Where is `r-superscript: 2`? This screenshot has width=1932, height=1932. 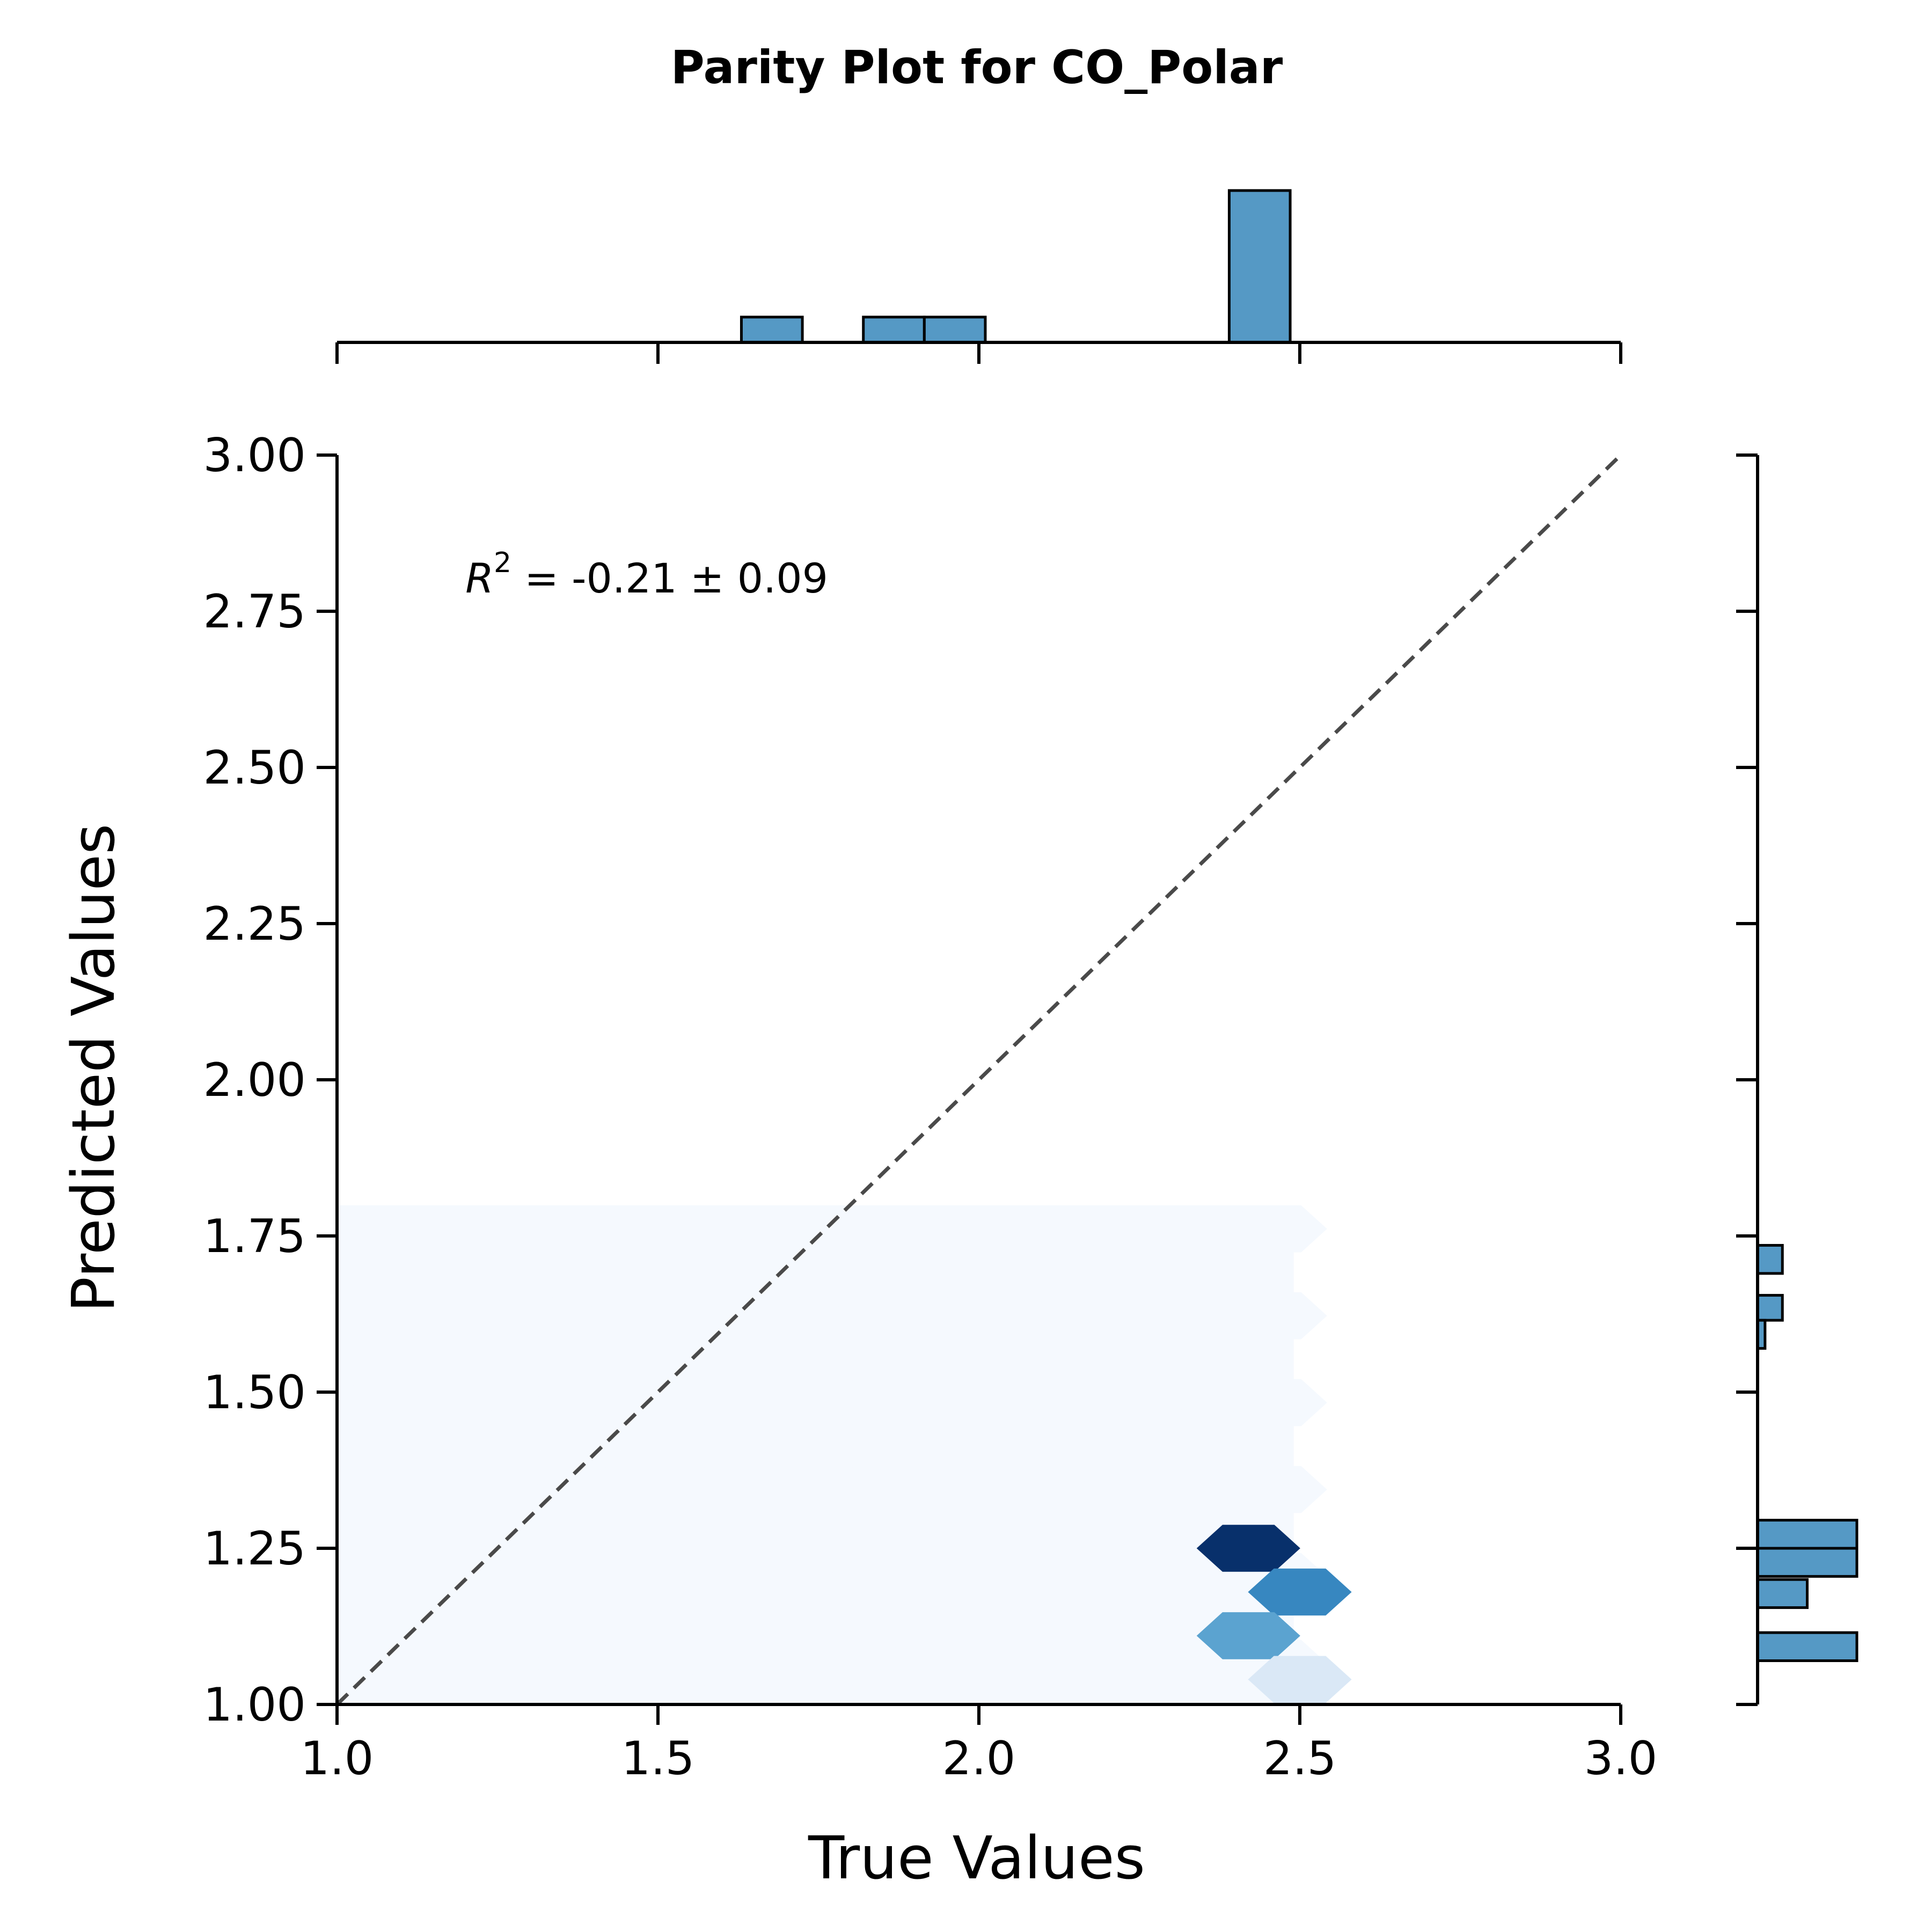 r-superscript: 2 is located at coordinates (502, 563).